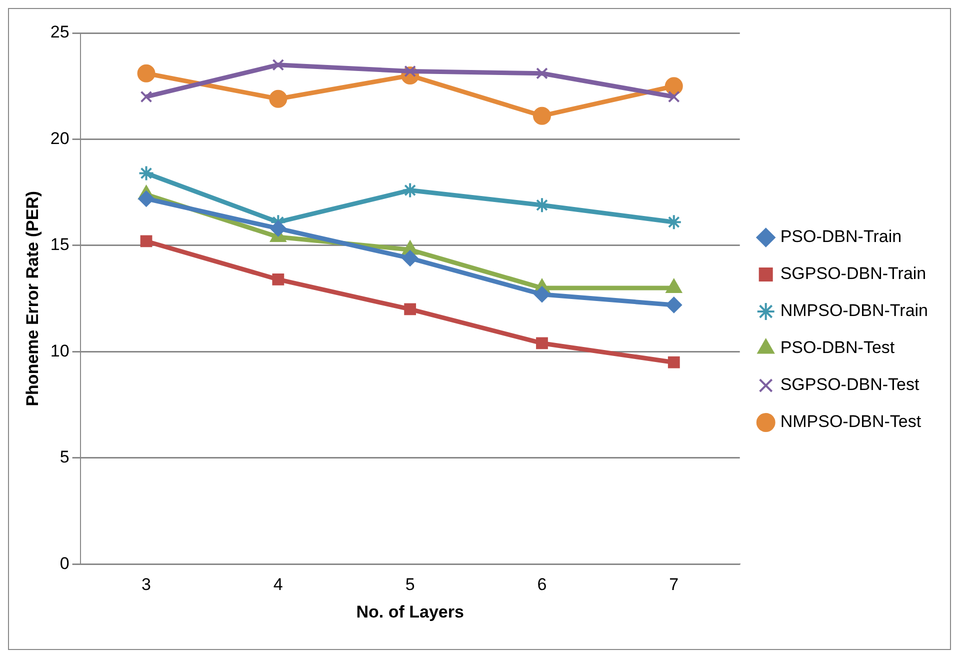  Describe the element at coordinates (853, 274) in the screenshot. I see `legend-label: SGPSO-DBN-Train` at that location.